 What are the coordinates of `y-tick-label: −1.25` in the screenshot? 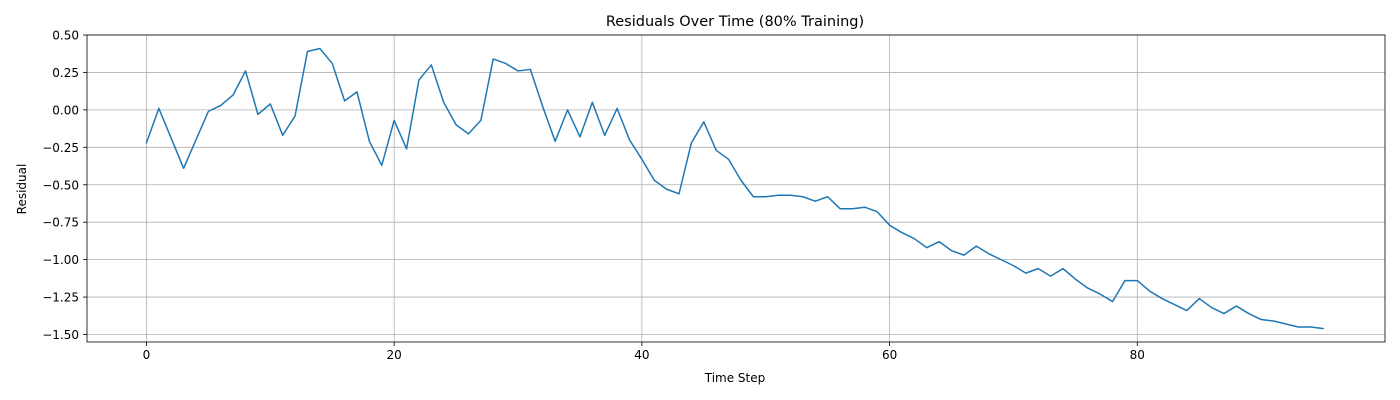 It's located at (60, 298).